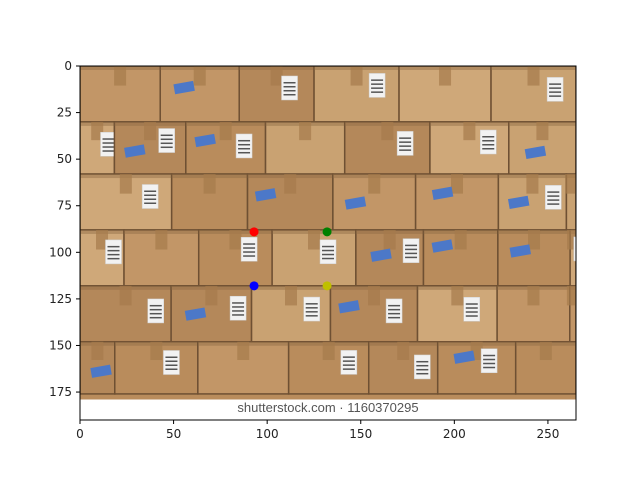 The width and height of the screenshot is (640, 480). What do you see at coordinates (360, 434) in the screenshot?
I see `x-tick-label: 150` at bounding box center [360, 434].